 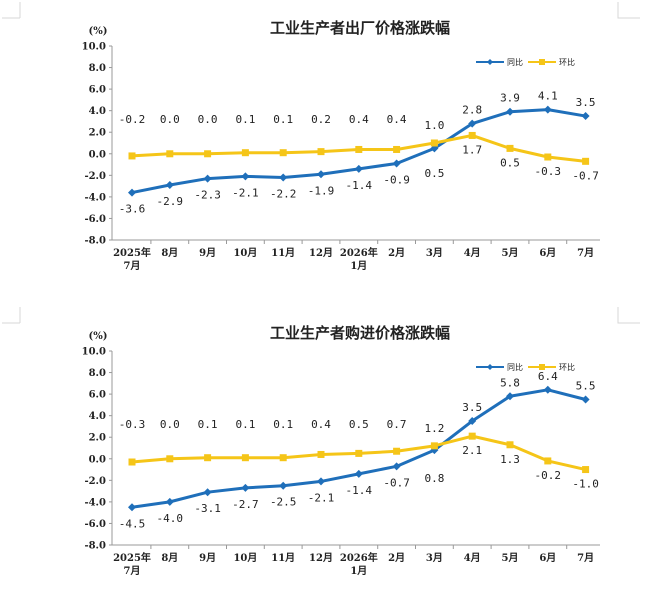 What do you see at coordinates (132, 252) in the screenshot?
I see `x-tick-label: 2025年` at bounding box center [132, 252].